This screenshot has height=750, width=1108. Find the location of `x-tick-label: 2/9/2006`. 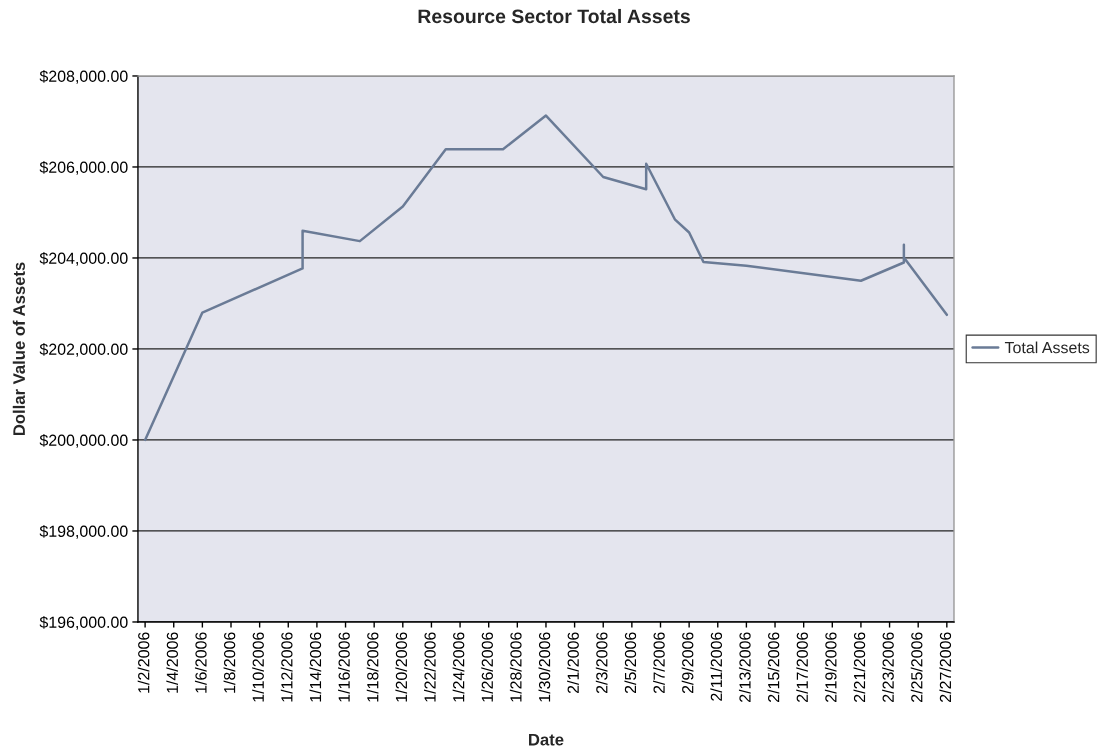

x-tick-label: 2/9/2006 is located at coordinates (687, 663).